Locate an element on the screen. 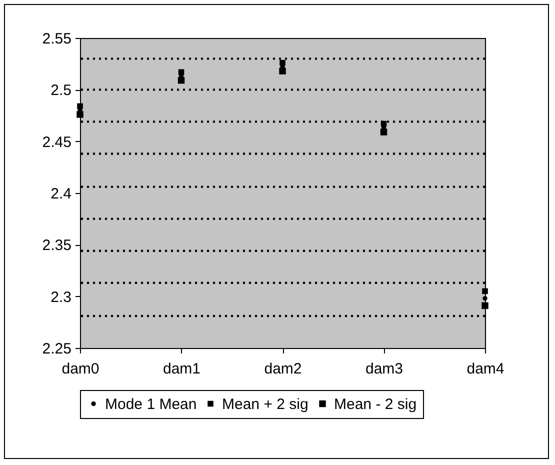  y-tick-label: 2.3 is located at coordinates (61, 297).